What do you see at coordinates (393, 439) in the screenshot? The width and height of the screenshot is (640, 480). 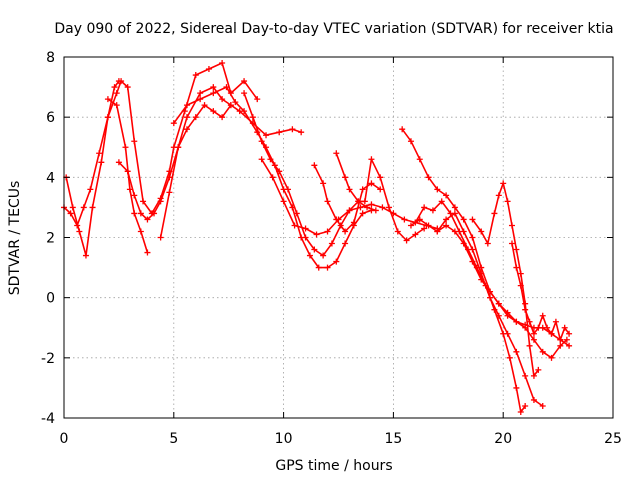 I see `x-tick-label: 15` at bounding box center [393, 439].